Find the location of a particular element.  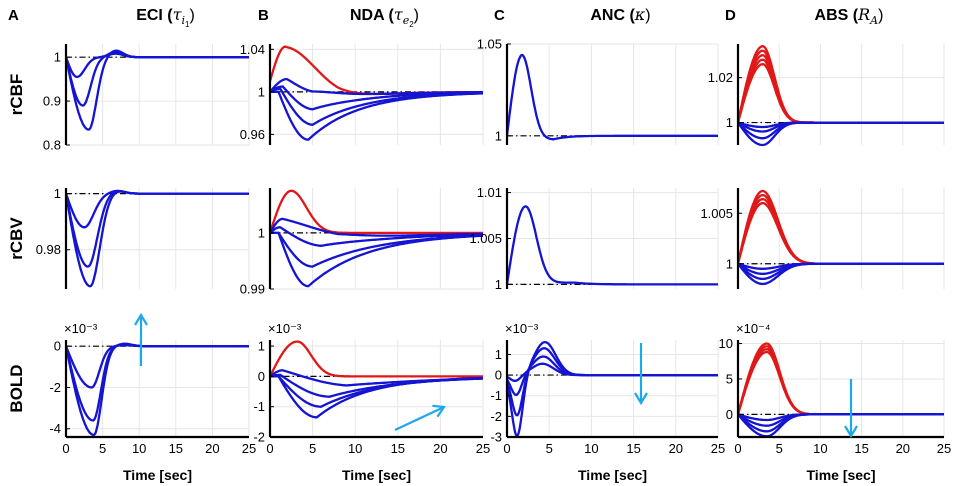

y-tick-label: 0.96 is located at coordinates (252, 134).